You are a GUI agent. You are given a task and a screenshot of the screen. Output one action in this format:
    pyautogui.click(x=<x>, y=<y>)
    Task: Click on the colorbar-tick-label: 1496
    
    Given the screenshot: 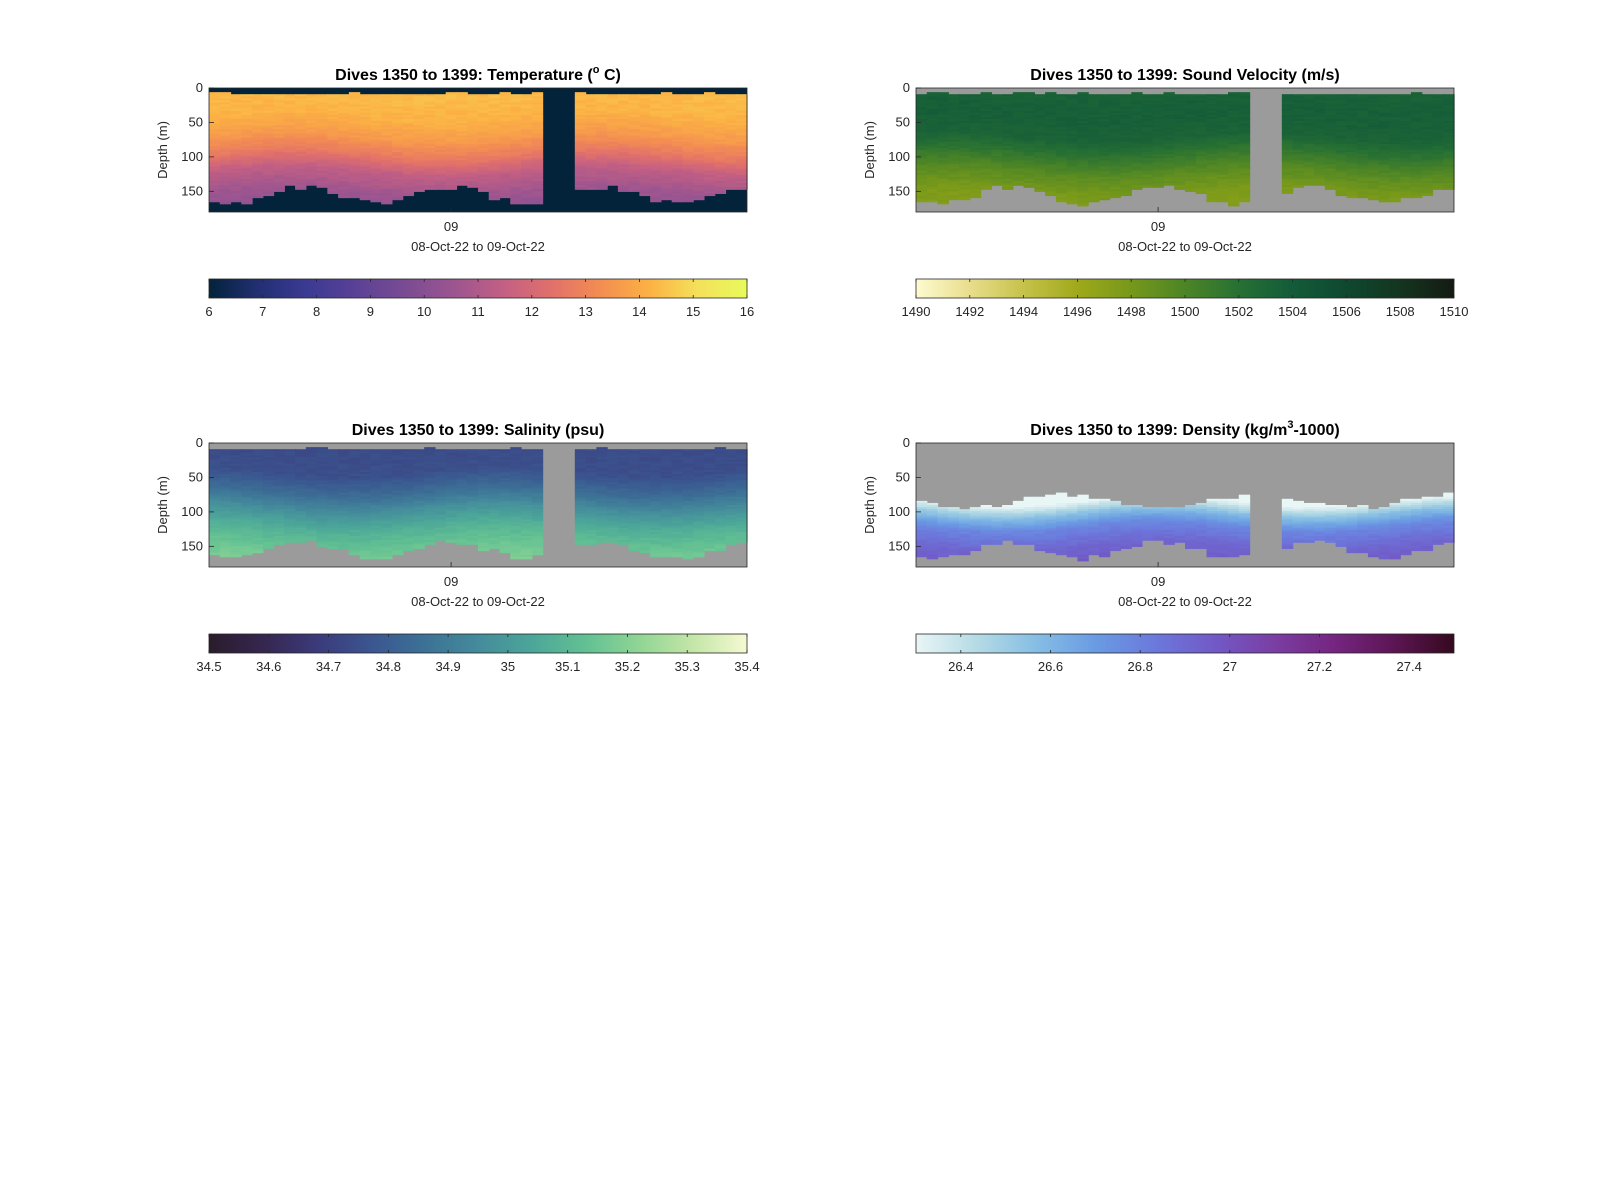 What is the action you would take?
    pyautogui.click(x=1077, y=311)
    